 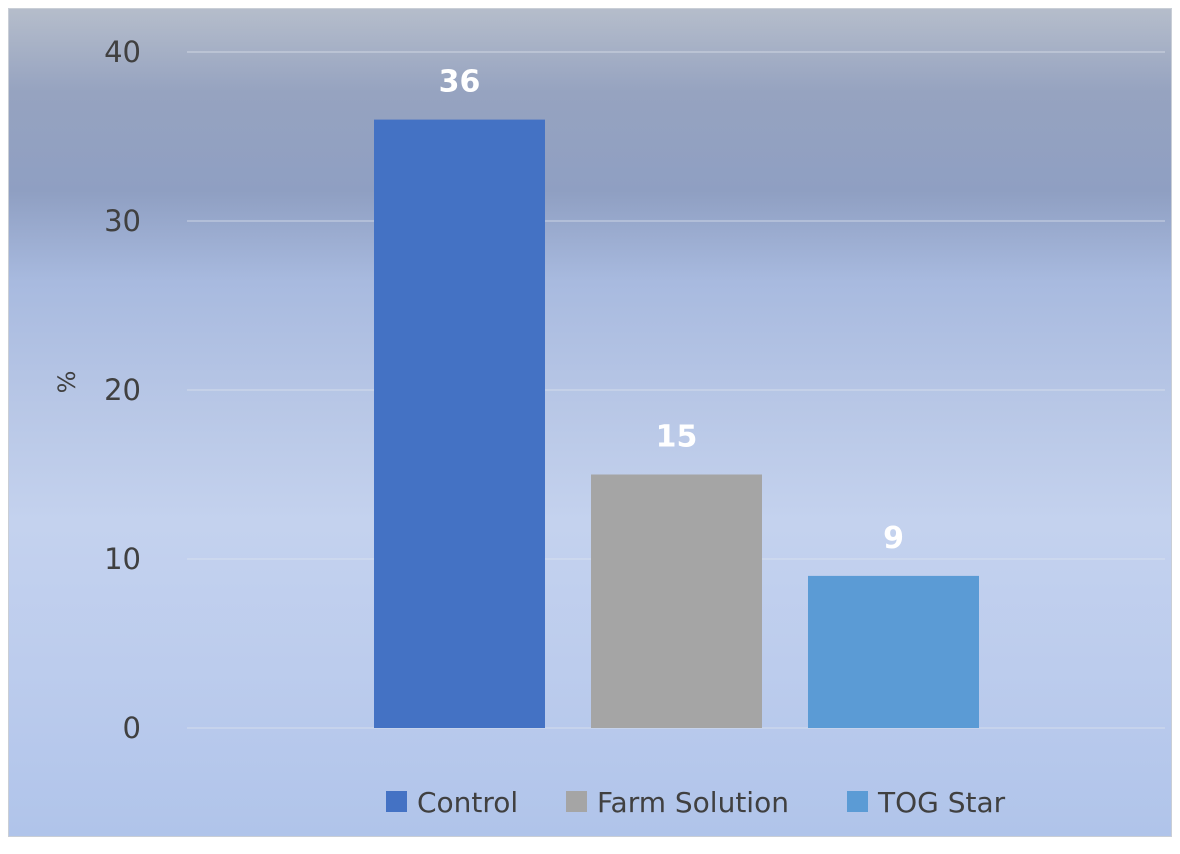 What do you see at coordinates (459, 424) in the screenshot?
I see `bar-control` at bounding box center [459, 424].